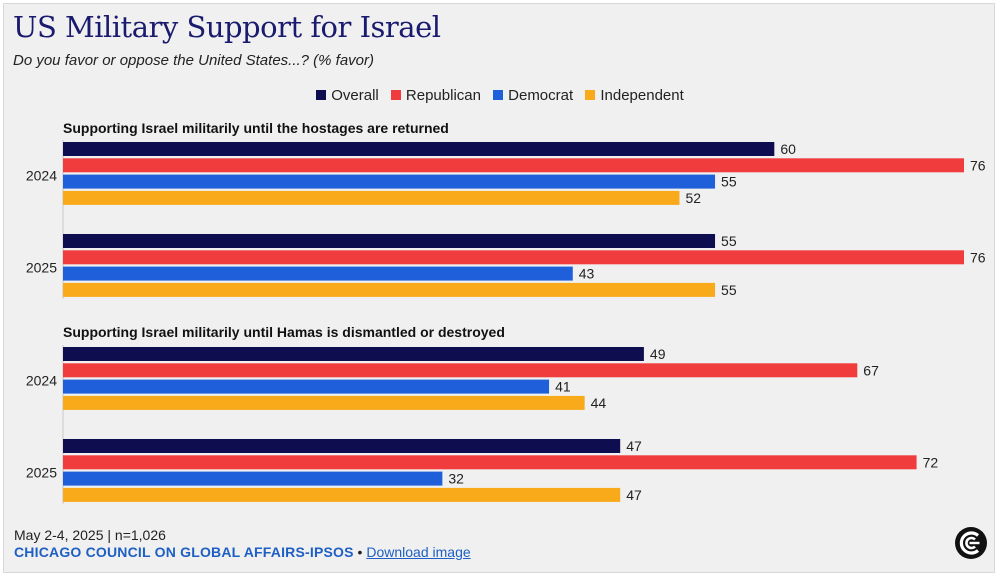  Describe the element at coordinates (355, 95) in the screenshot. I see `legend-label-overall: Overall` at that location.